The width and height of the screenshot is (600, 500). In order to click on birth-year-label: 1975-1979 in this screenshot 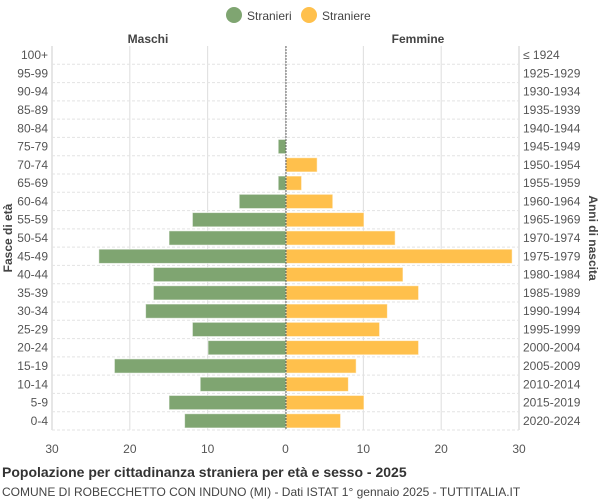, I will do `click(552, 256)`.